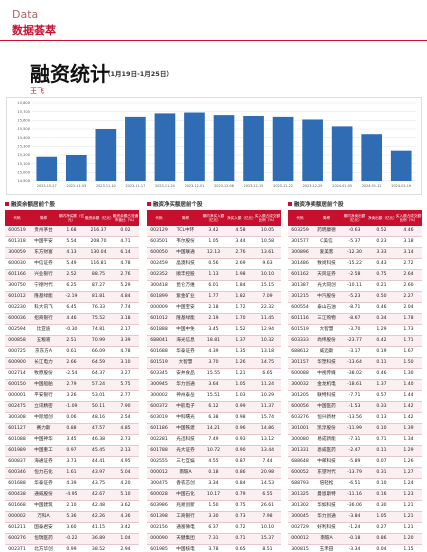  I want to click on y-tick-label: 15,800, so click(23, 103).